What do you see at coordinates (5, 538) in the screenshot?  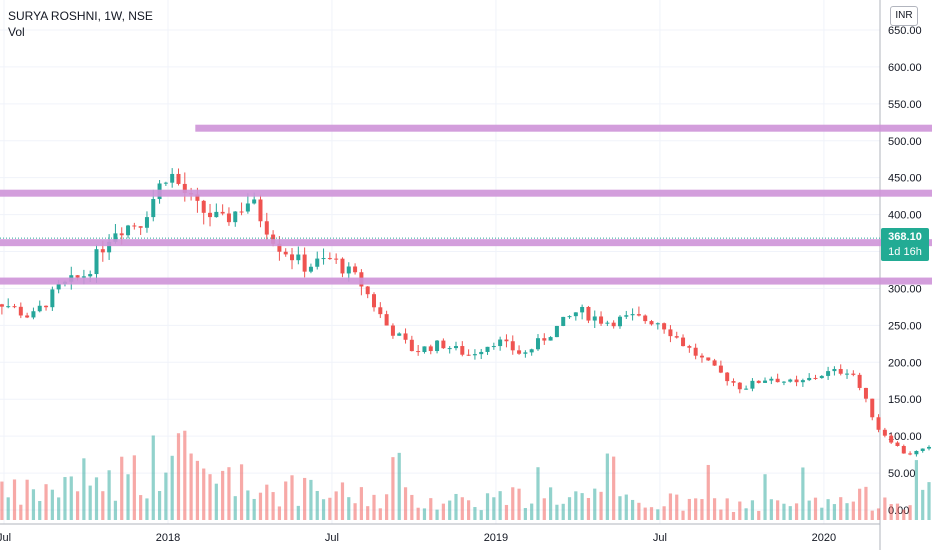 I see `x-tick-label: Jul` at bounding box center [5, 538].